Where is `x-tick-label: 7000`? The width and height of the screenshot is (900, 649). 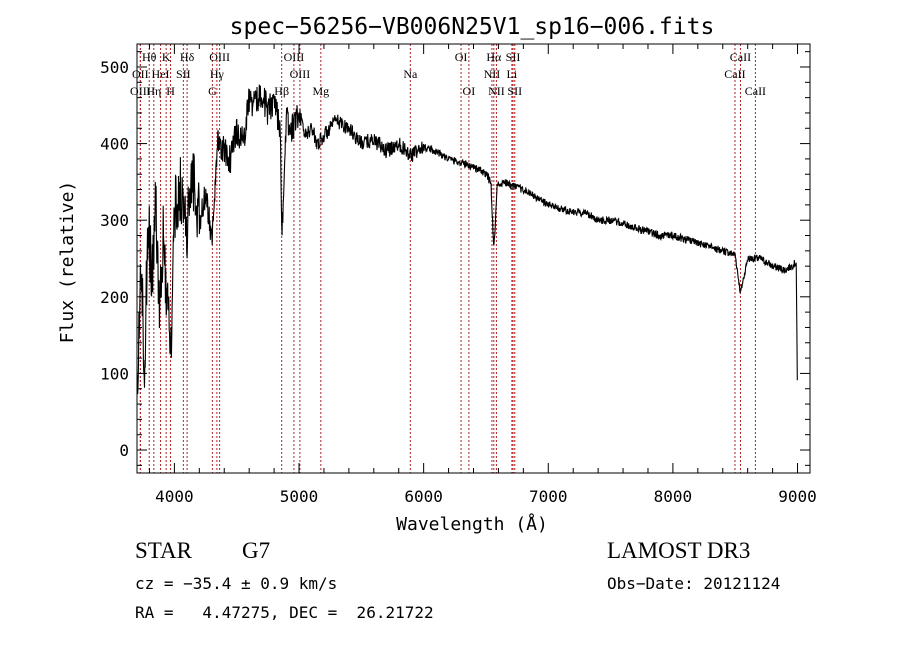 x-tick-label: 7000 is located at coordinates (548, 496).